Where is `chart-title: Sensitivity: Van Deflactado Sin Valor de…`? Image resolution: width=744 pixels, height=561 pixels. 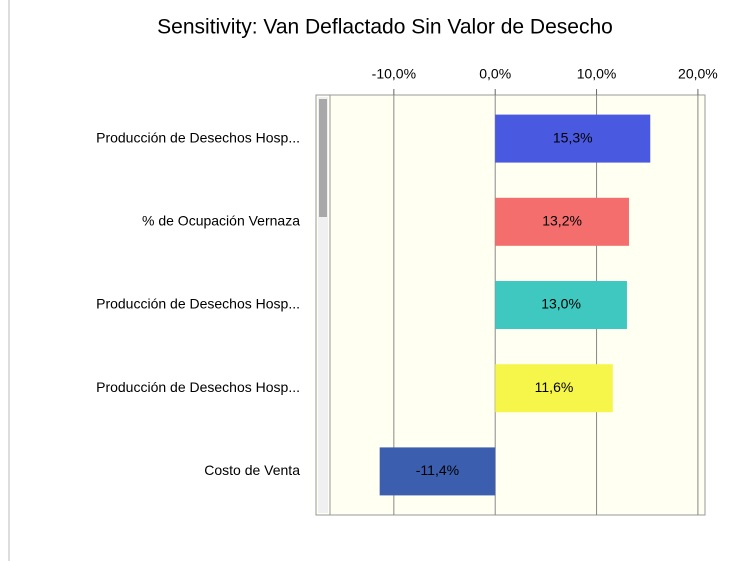
chart-title: Sensitivity: Van Deflactado Sin Valor de… is located at coordinates (385, 27).